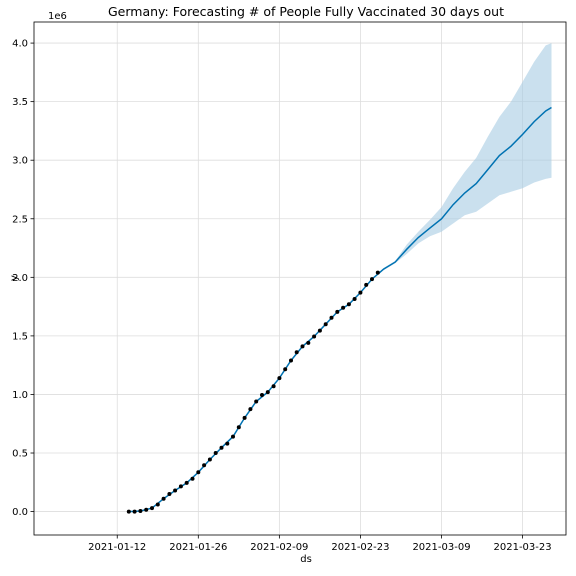 This screenshot has height=576, width=576. I want to click on x-tick-label: 2021-01-12, so click(117, 547).